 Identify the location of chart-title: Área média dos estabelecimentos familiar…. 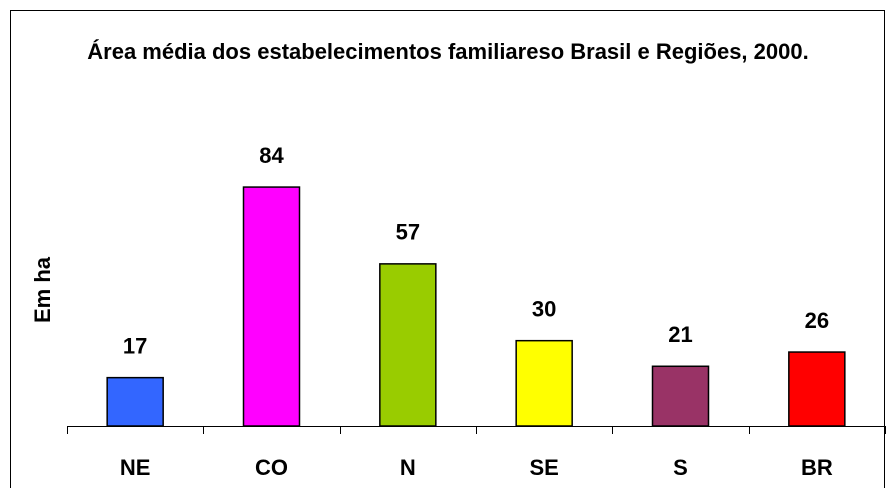
(448, 51).